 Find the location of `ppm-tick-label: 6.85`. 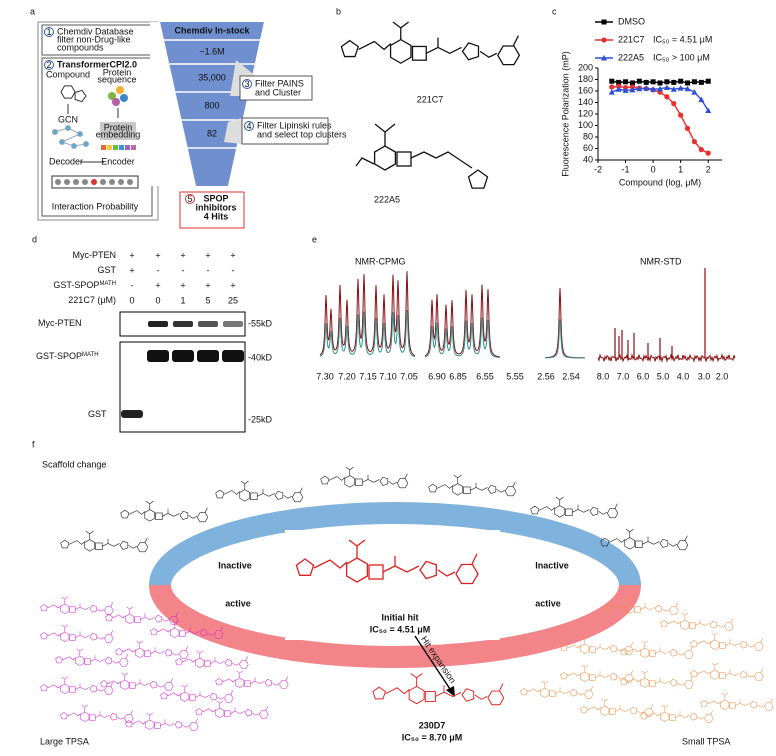

ppm-tick-label: 6.85 is located at coordinates (458, 376).